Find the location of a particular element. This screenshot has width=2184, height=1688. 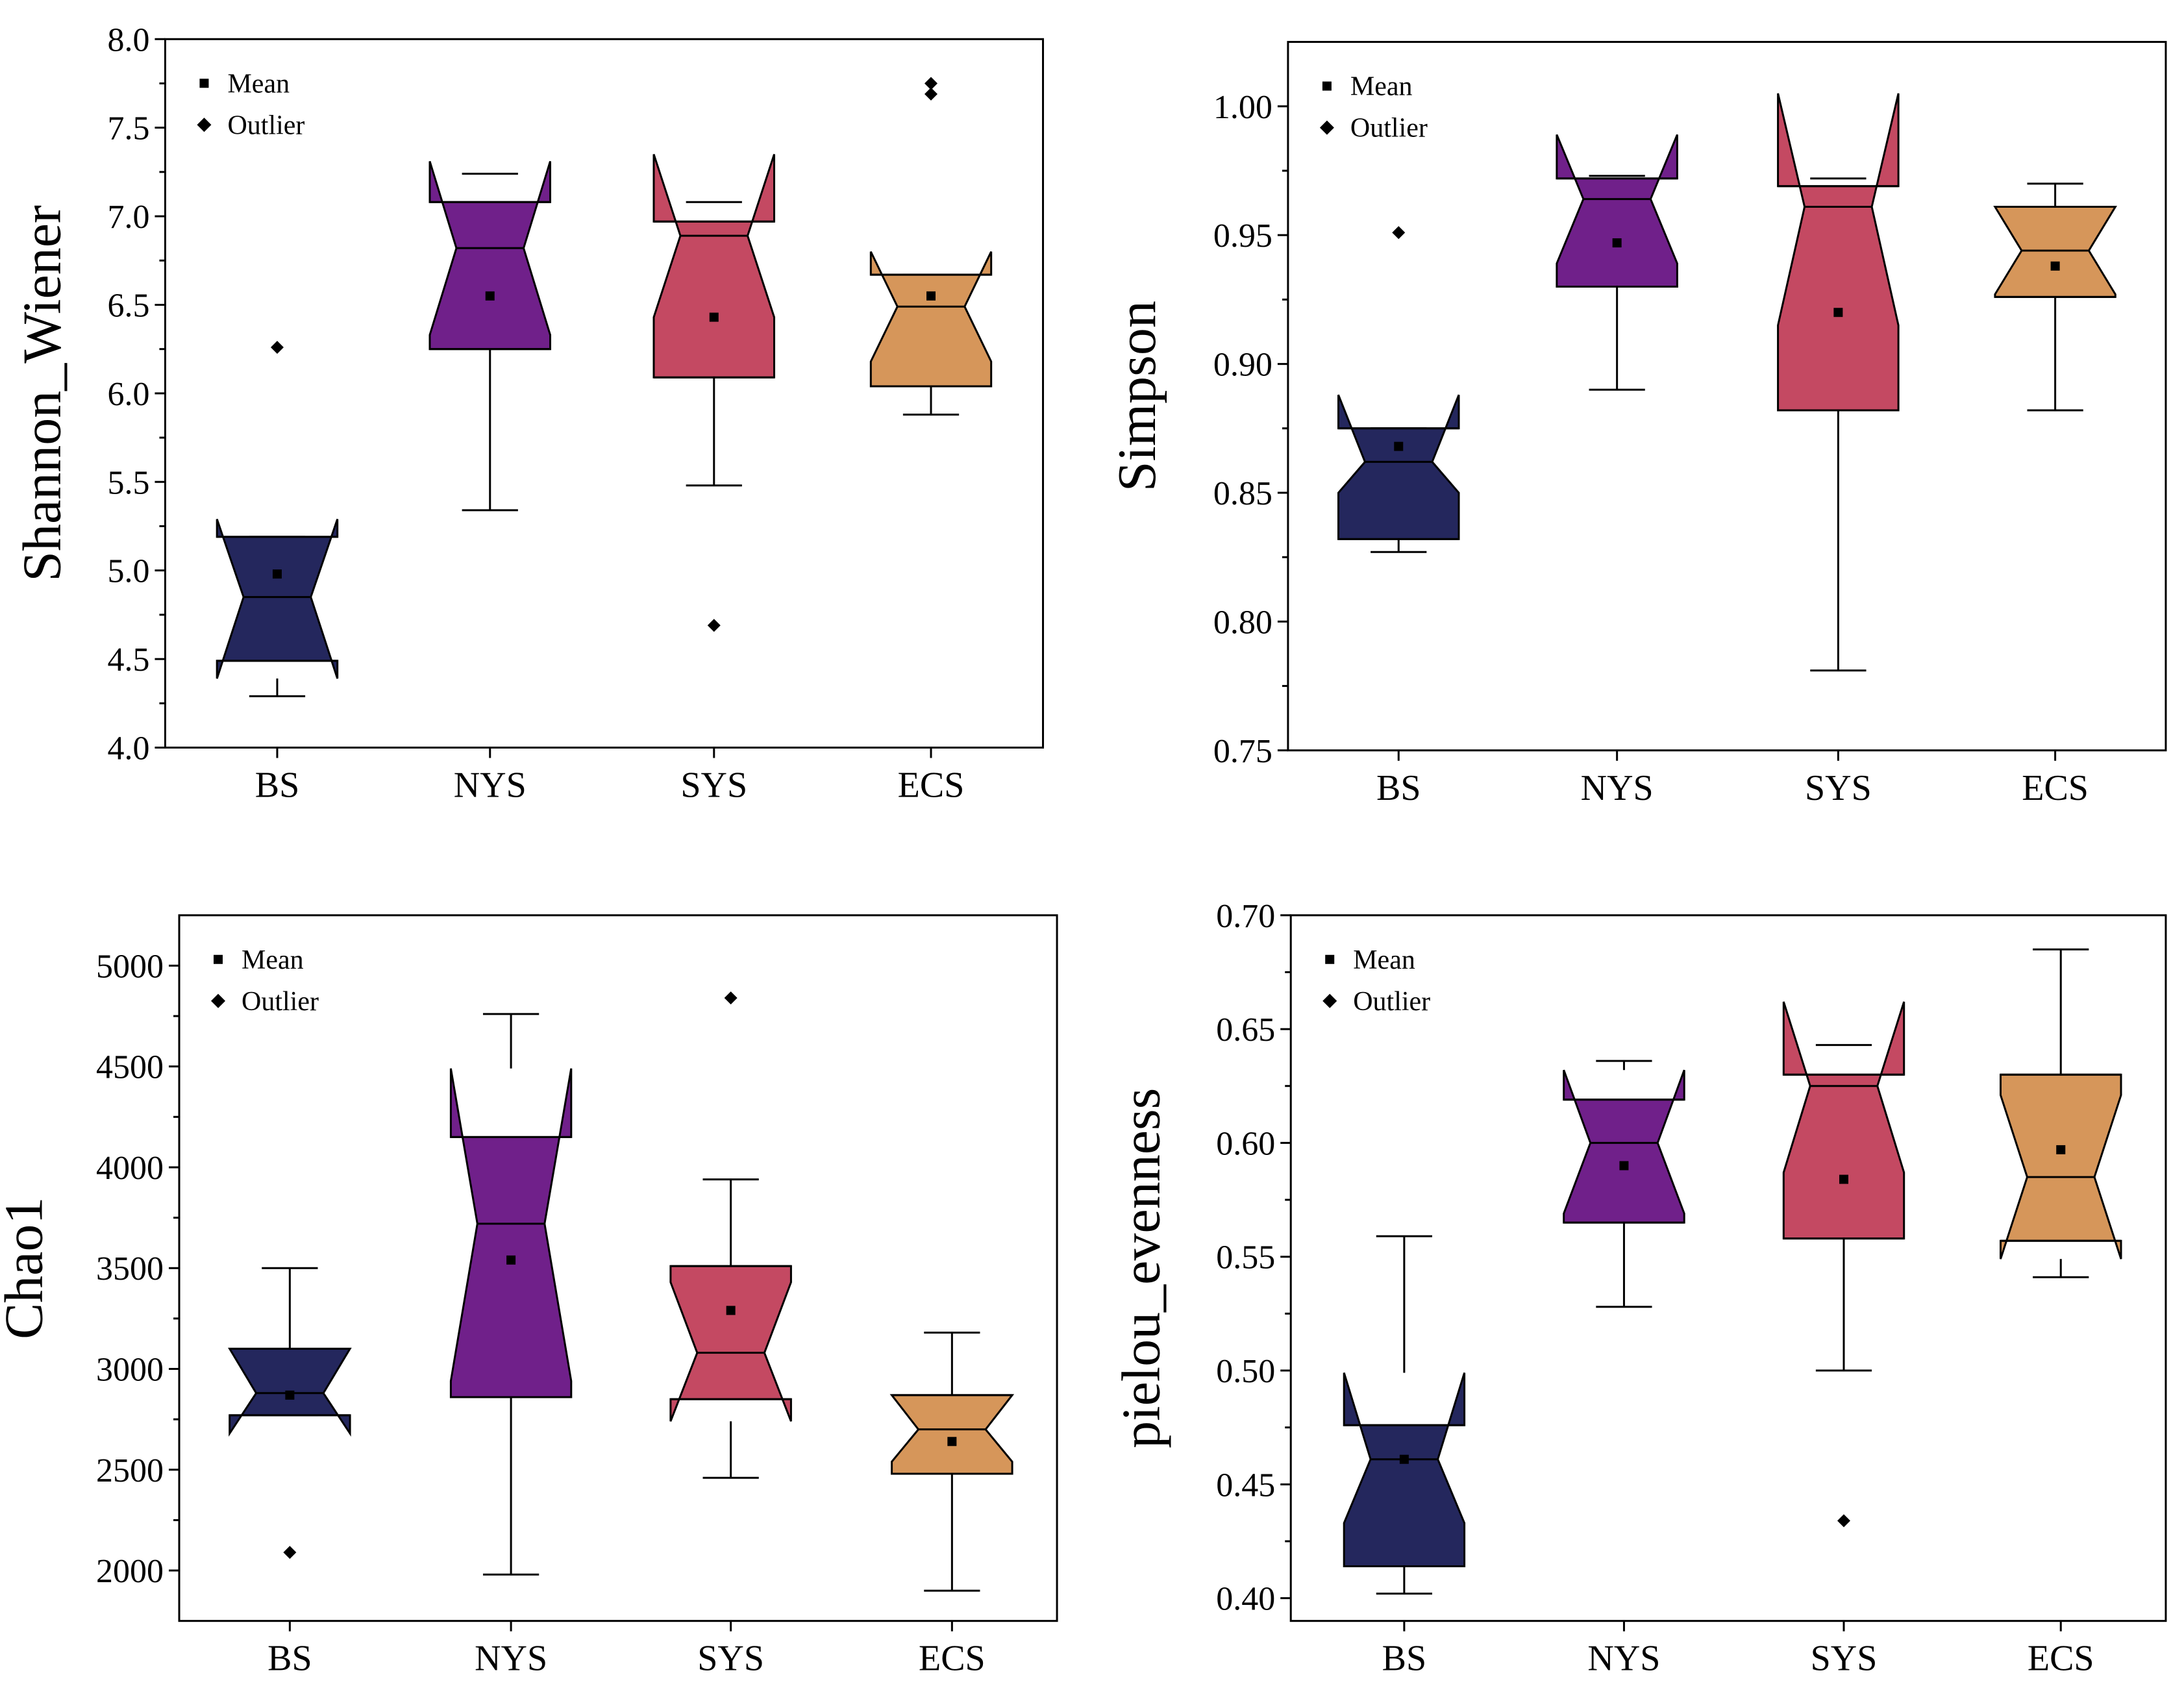

y-tick-label: 0.90 is located at coordinates (1243, 366).